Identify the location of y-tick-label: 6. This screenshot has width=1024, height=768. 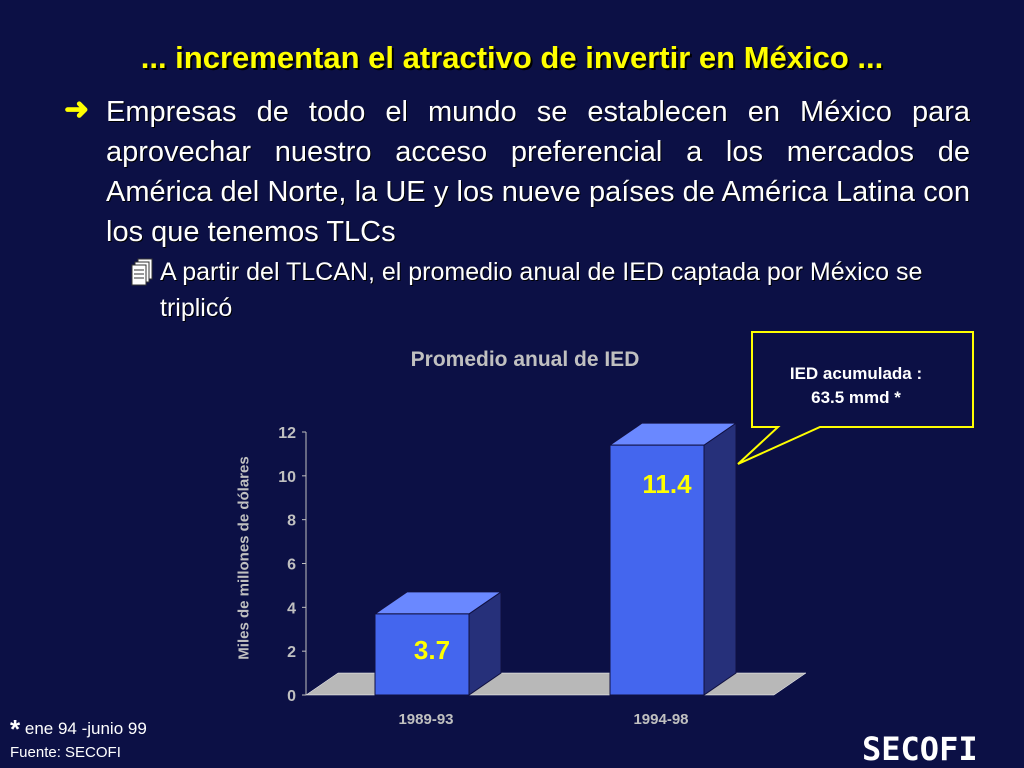
(291, 565).